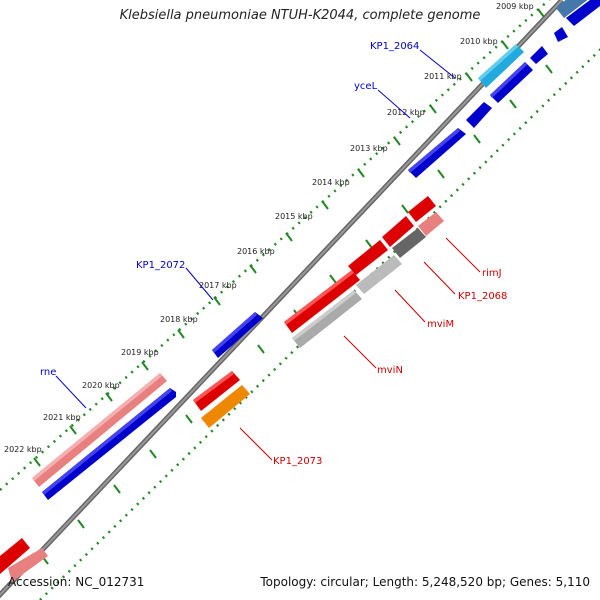 This screenshot has width=600, height=600. Describe the element at coordinates (256, 251) in the screenshot. I see `tick-label: 2016 kbp` at that location.